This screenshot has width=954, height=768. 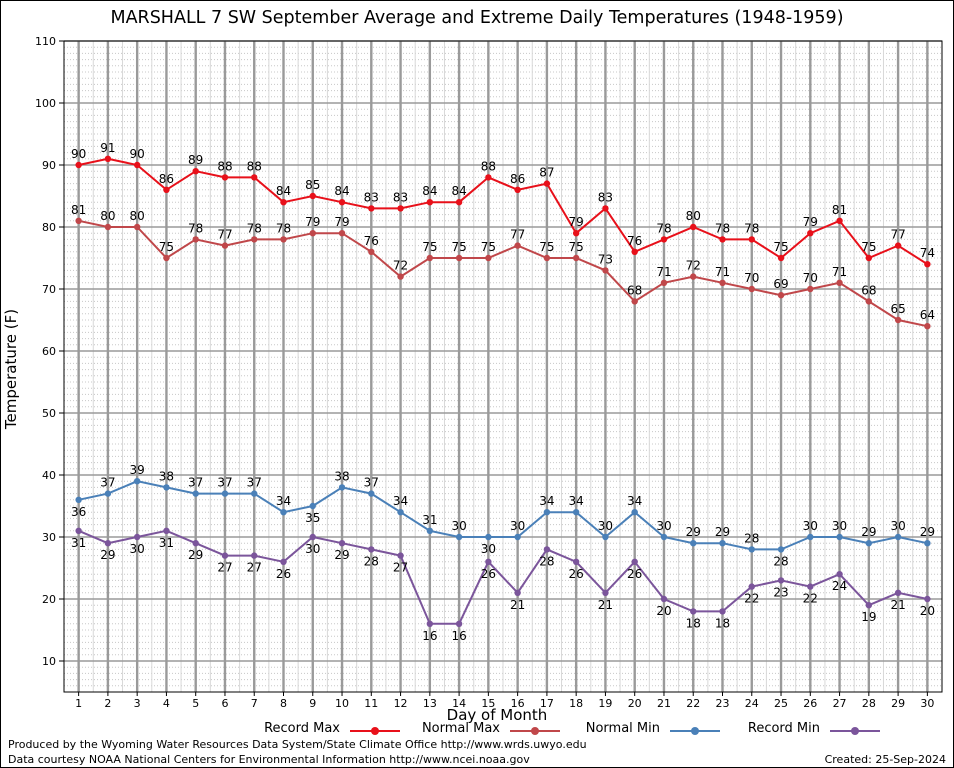 What do you see at coordinates (195, 160) in the screenshot?
I see `data-label: 89` at bounding box center [195, 160].